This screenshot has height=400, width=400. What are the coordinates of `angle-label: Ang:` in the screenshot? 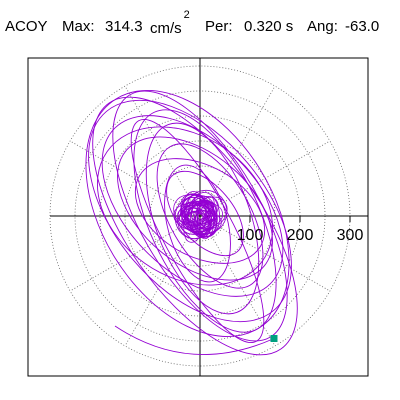 It's located at (322, 26).